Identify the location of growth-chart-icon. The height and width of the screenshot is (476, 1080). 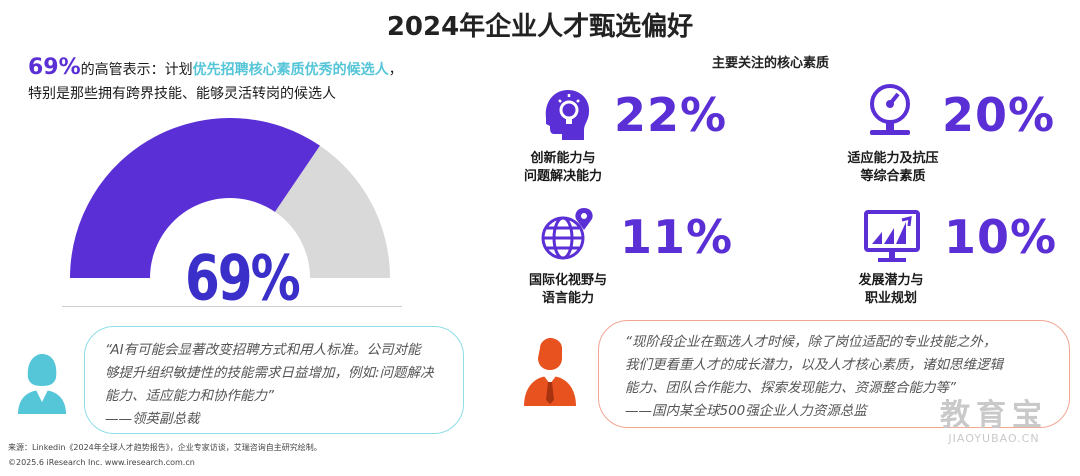
(892, 236).